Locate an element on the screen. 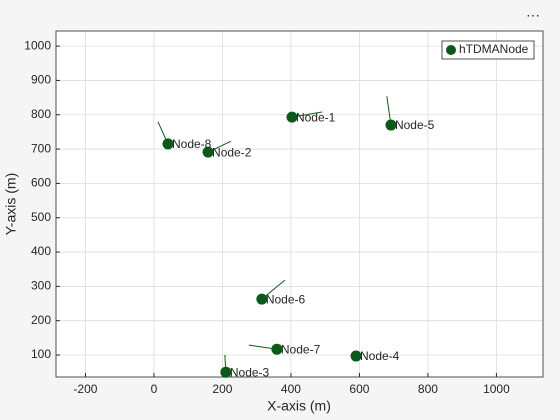 The height and width of the screenshot is (420, 560). y-tick-label: 300 is located at coordinates (41, 286).